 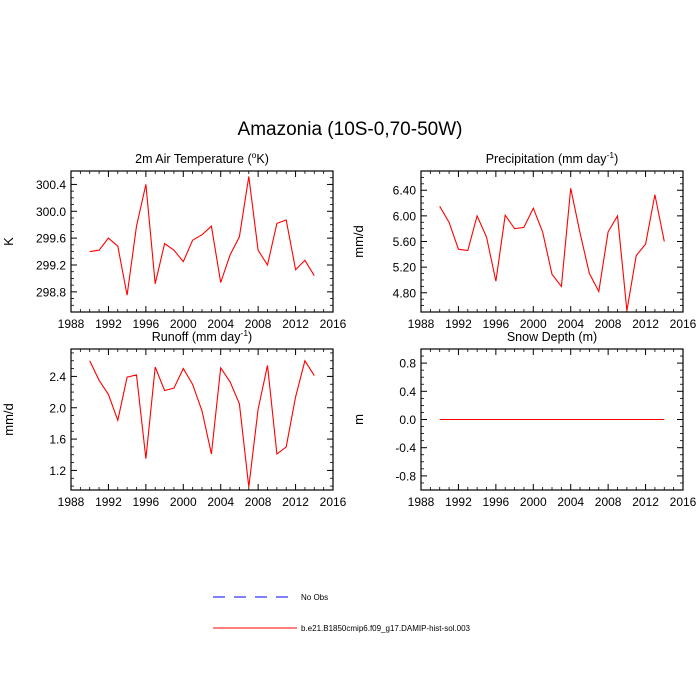 What do you see at coordinates (202, 336) in the screenshot?
I see `panel-title: Runoff (mm day-1)` at bounding box center [202, 336].